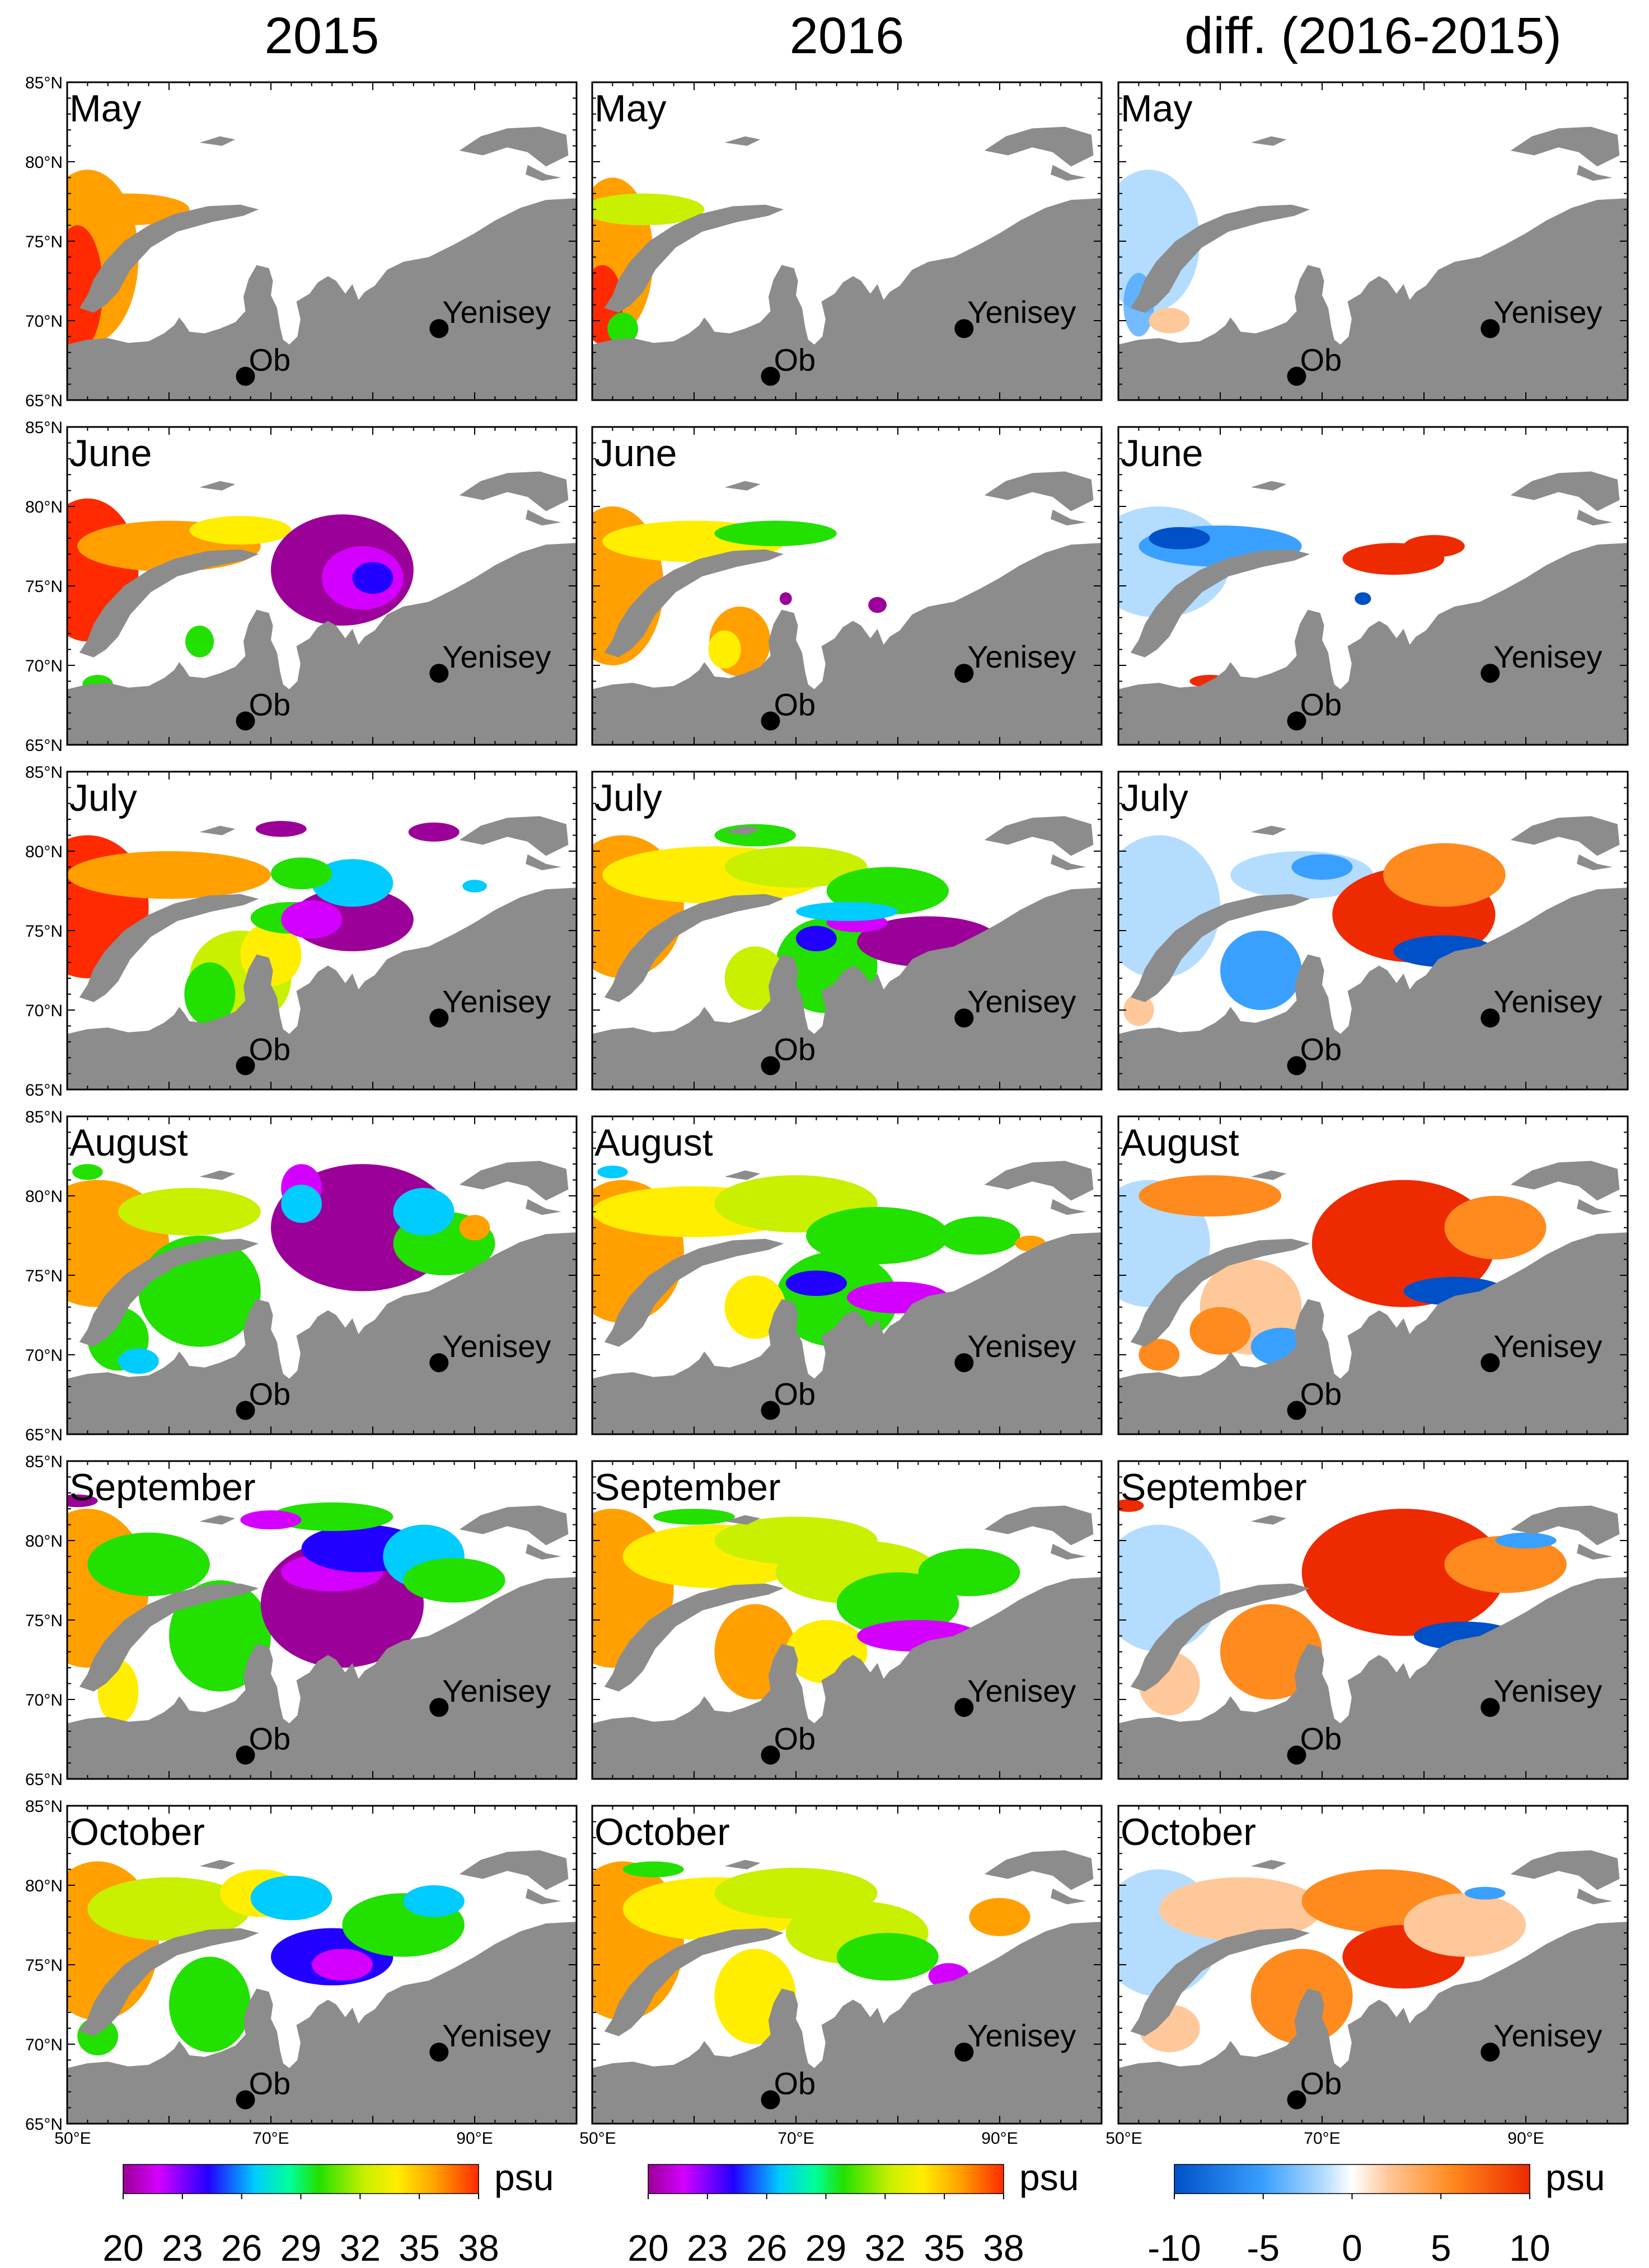 Image resolution: width=1649 pixels, height=2268 pixels. I want to click on map-panel: May Ob Yenisey, so click(847, 241).